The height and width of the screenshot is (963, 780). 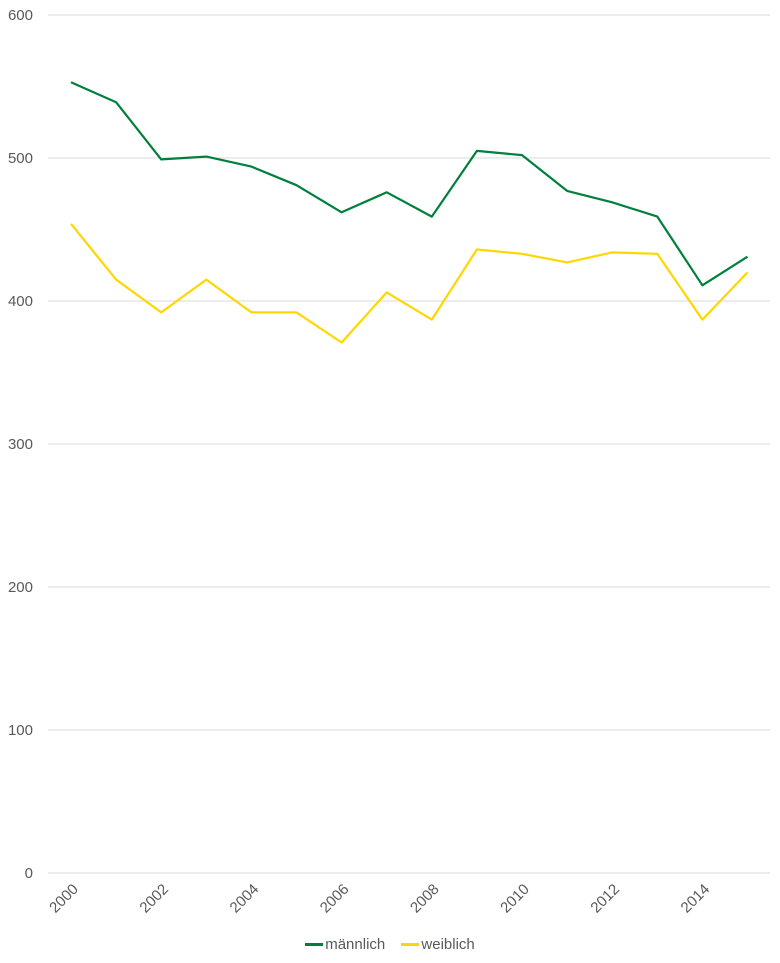 What do you see at coordinates (20, 301) in the screenshot?
I see `y-tick-label: 400` at bounding box center [20, 301].